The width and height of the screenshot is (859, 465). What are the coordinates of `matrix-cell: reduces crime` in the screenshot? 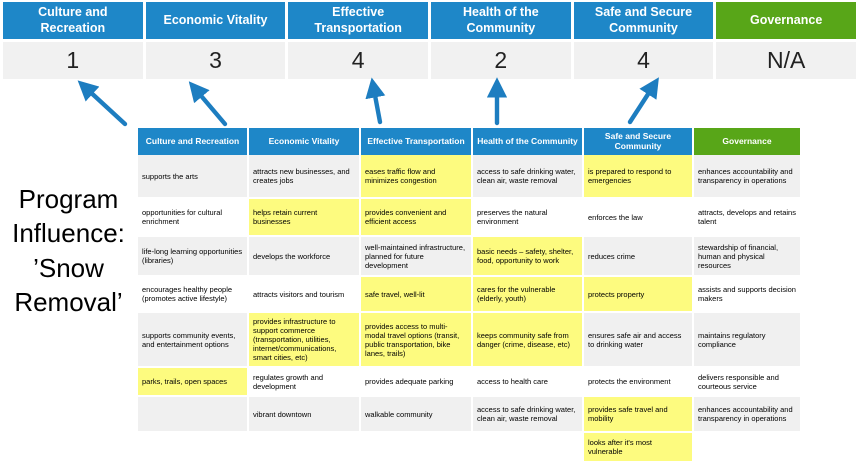 It's located at (638, 256).